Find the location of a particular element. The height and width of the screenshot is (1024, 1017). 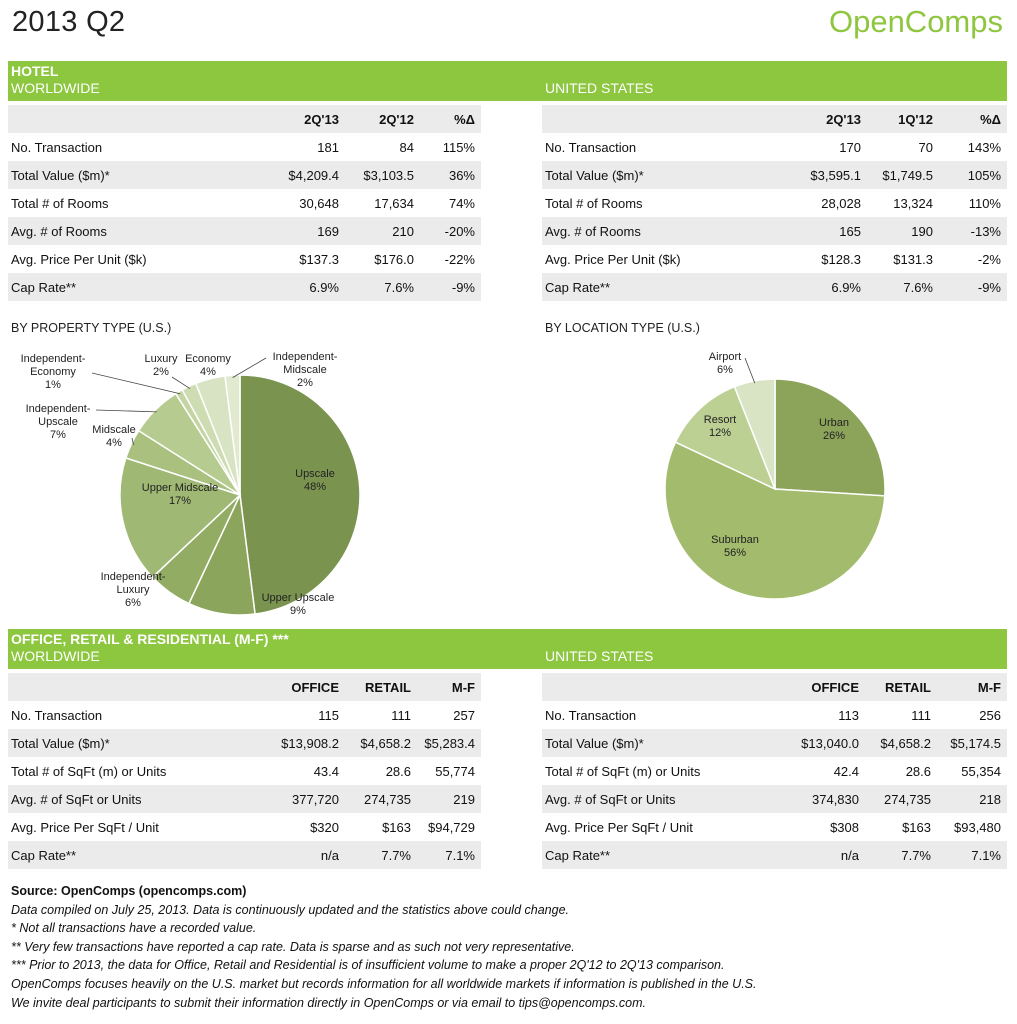

table-cell: $5,174.5 is located at coordinates (972, 743).